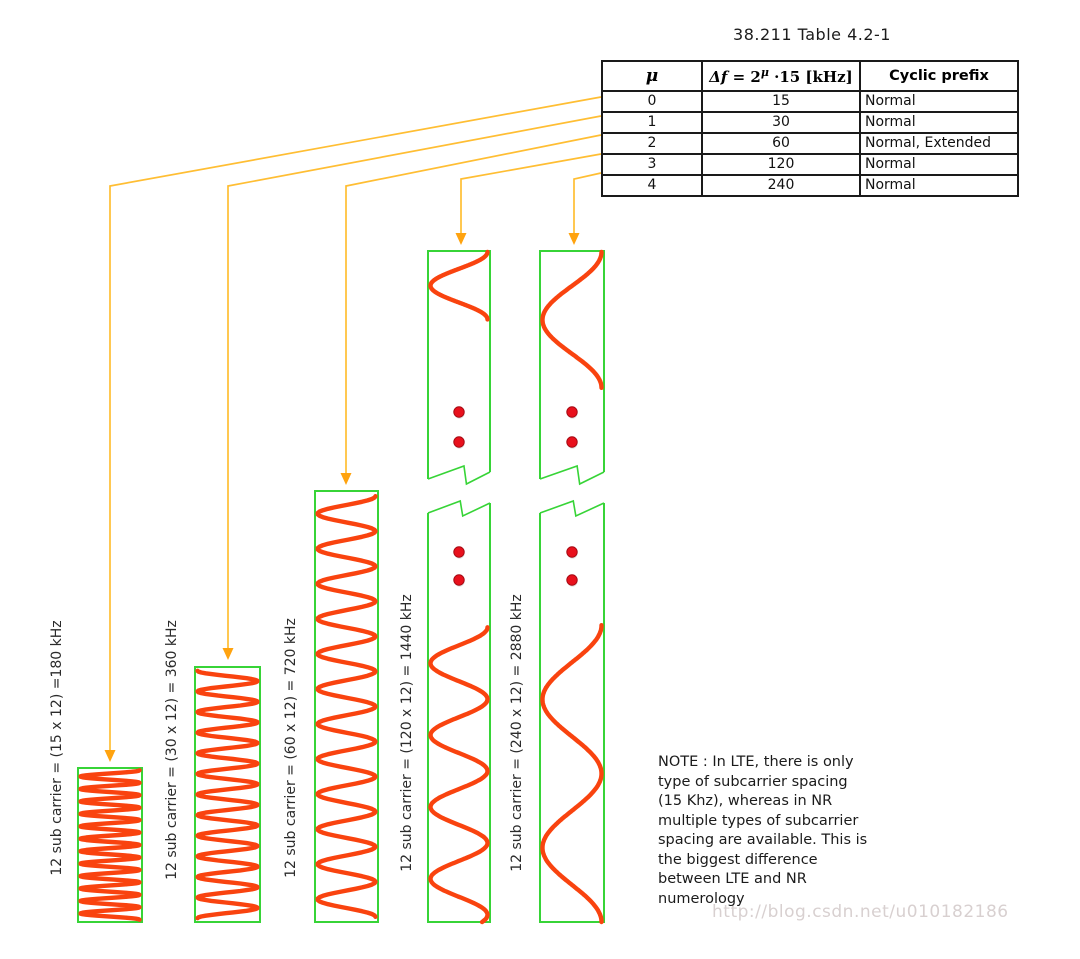 This screenshot has width=1080, height=959. Describe the element at coordinates (652, 164) in the screenshot. I see `cell-mu: 3` at that location.